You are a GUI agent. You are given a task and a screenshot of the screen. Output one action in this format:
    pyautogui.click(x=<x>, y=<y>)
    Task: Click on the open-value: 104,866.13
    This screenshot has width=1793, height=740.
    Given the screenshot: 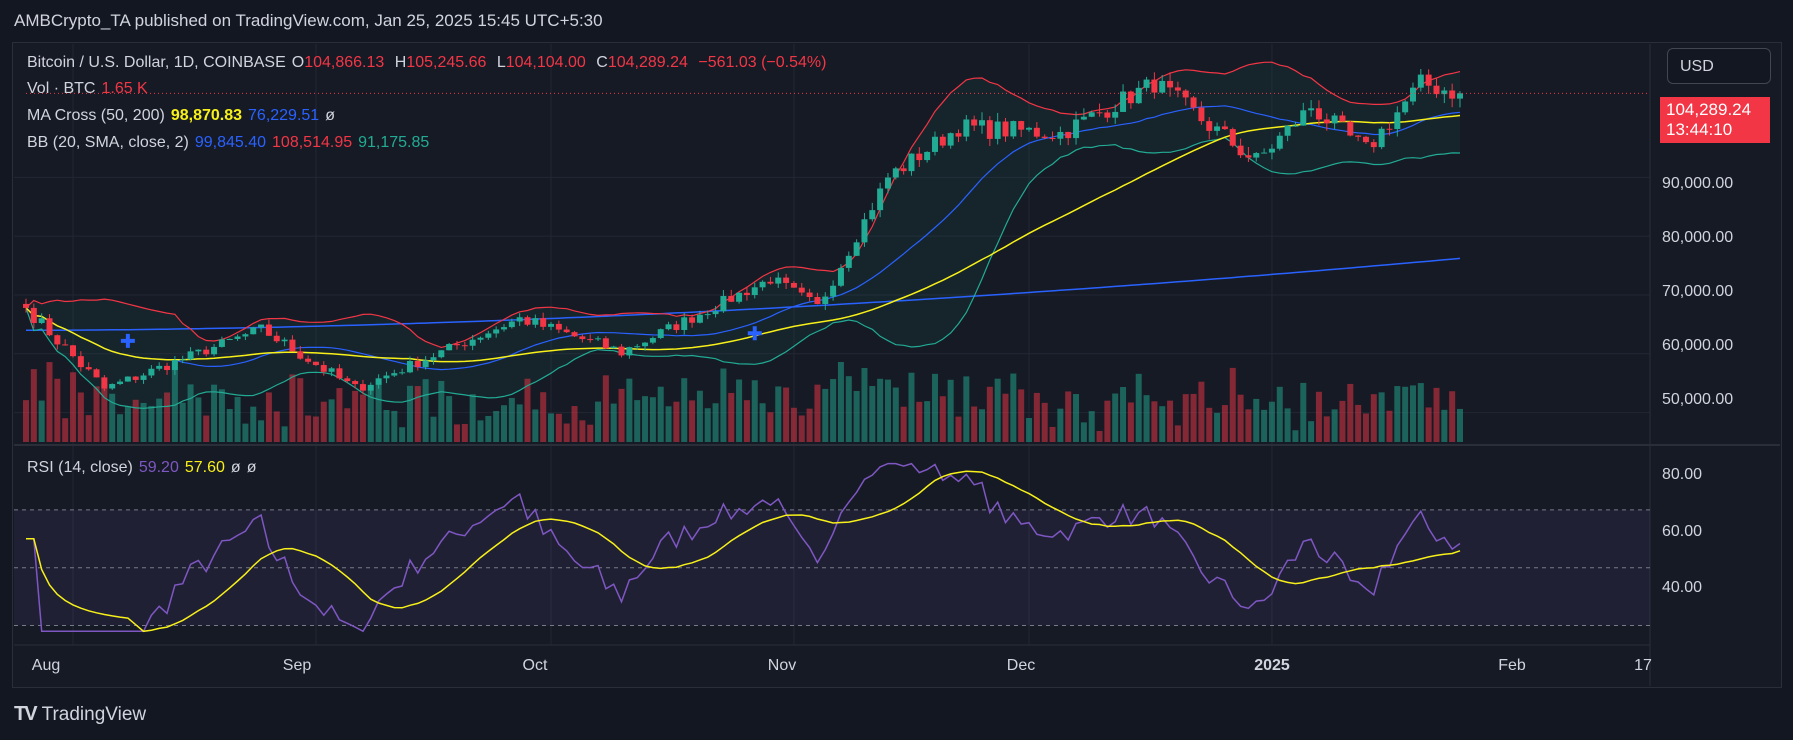 What is the action you would take?
    pyautogui.click(x=344, y=62)
    